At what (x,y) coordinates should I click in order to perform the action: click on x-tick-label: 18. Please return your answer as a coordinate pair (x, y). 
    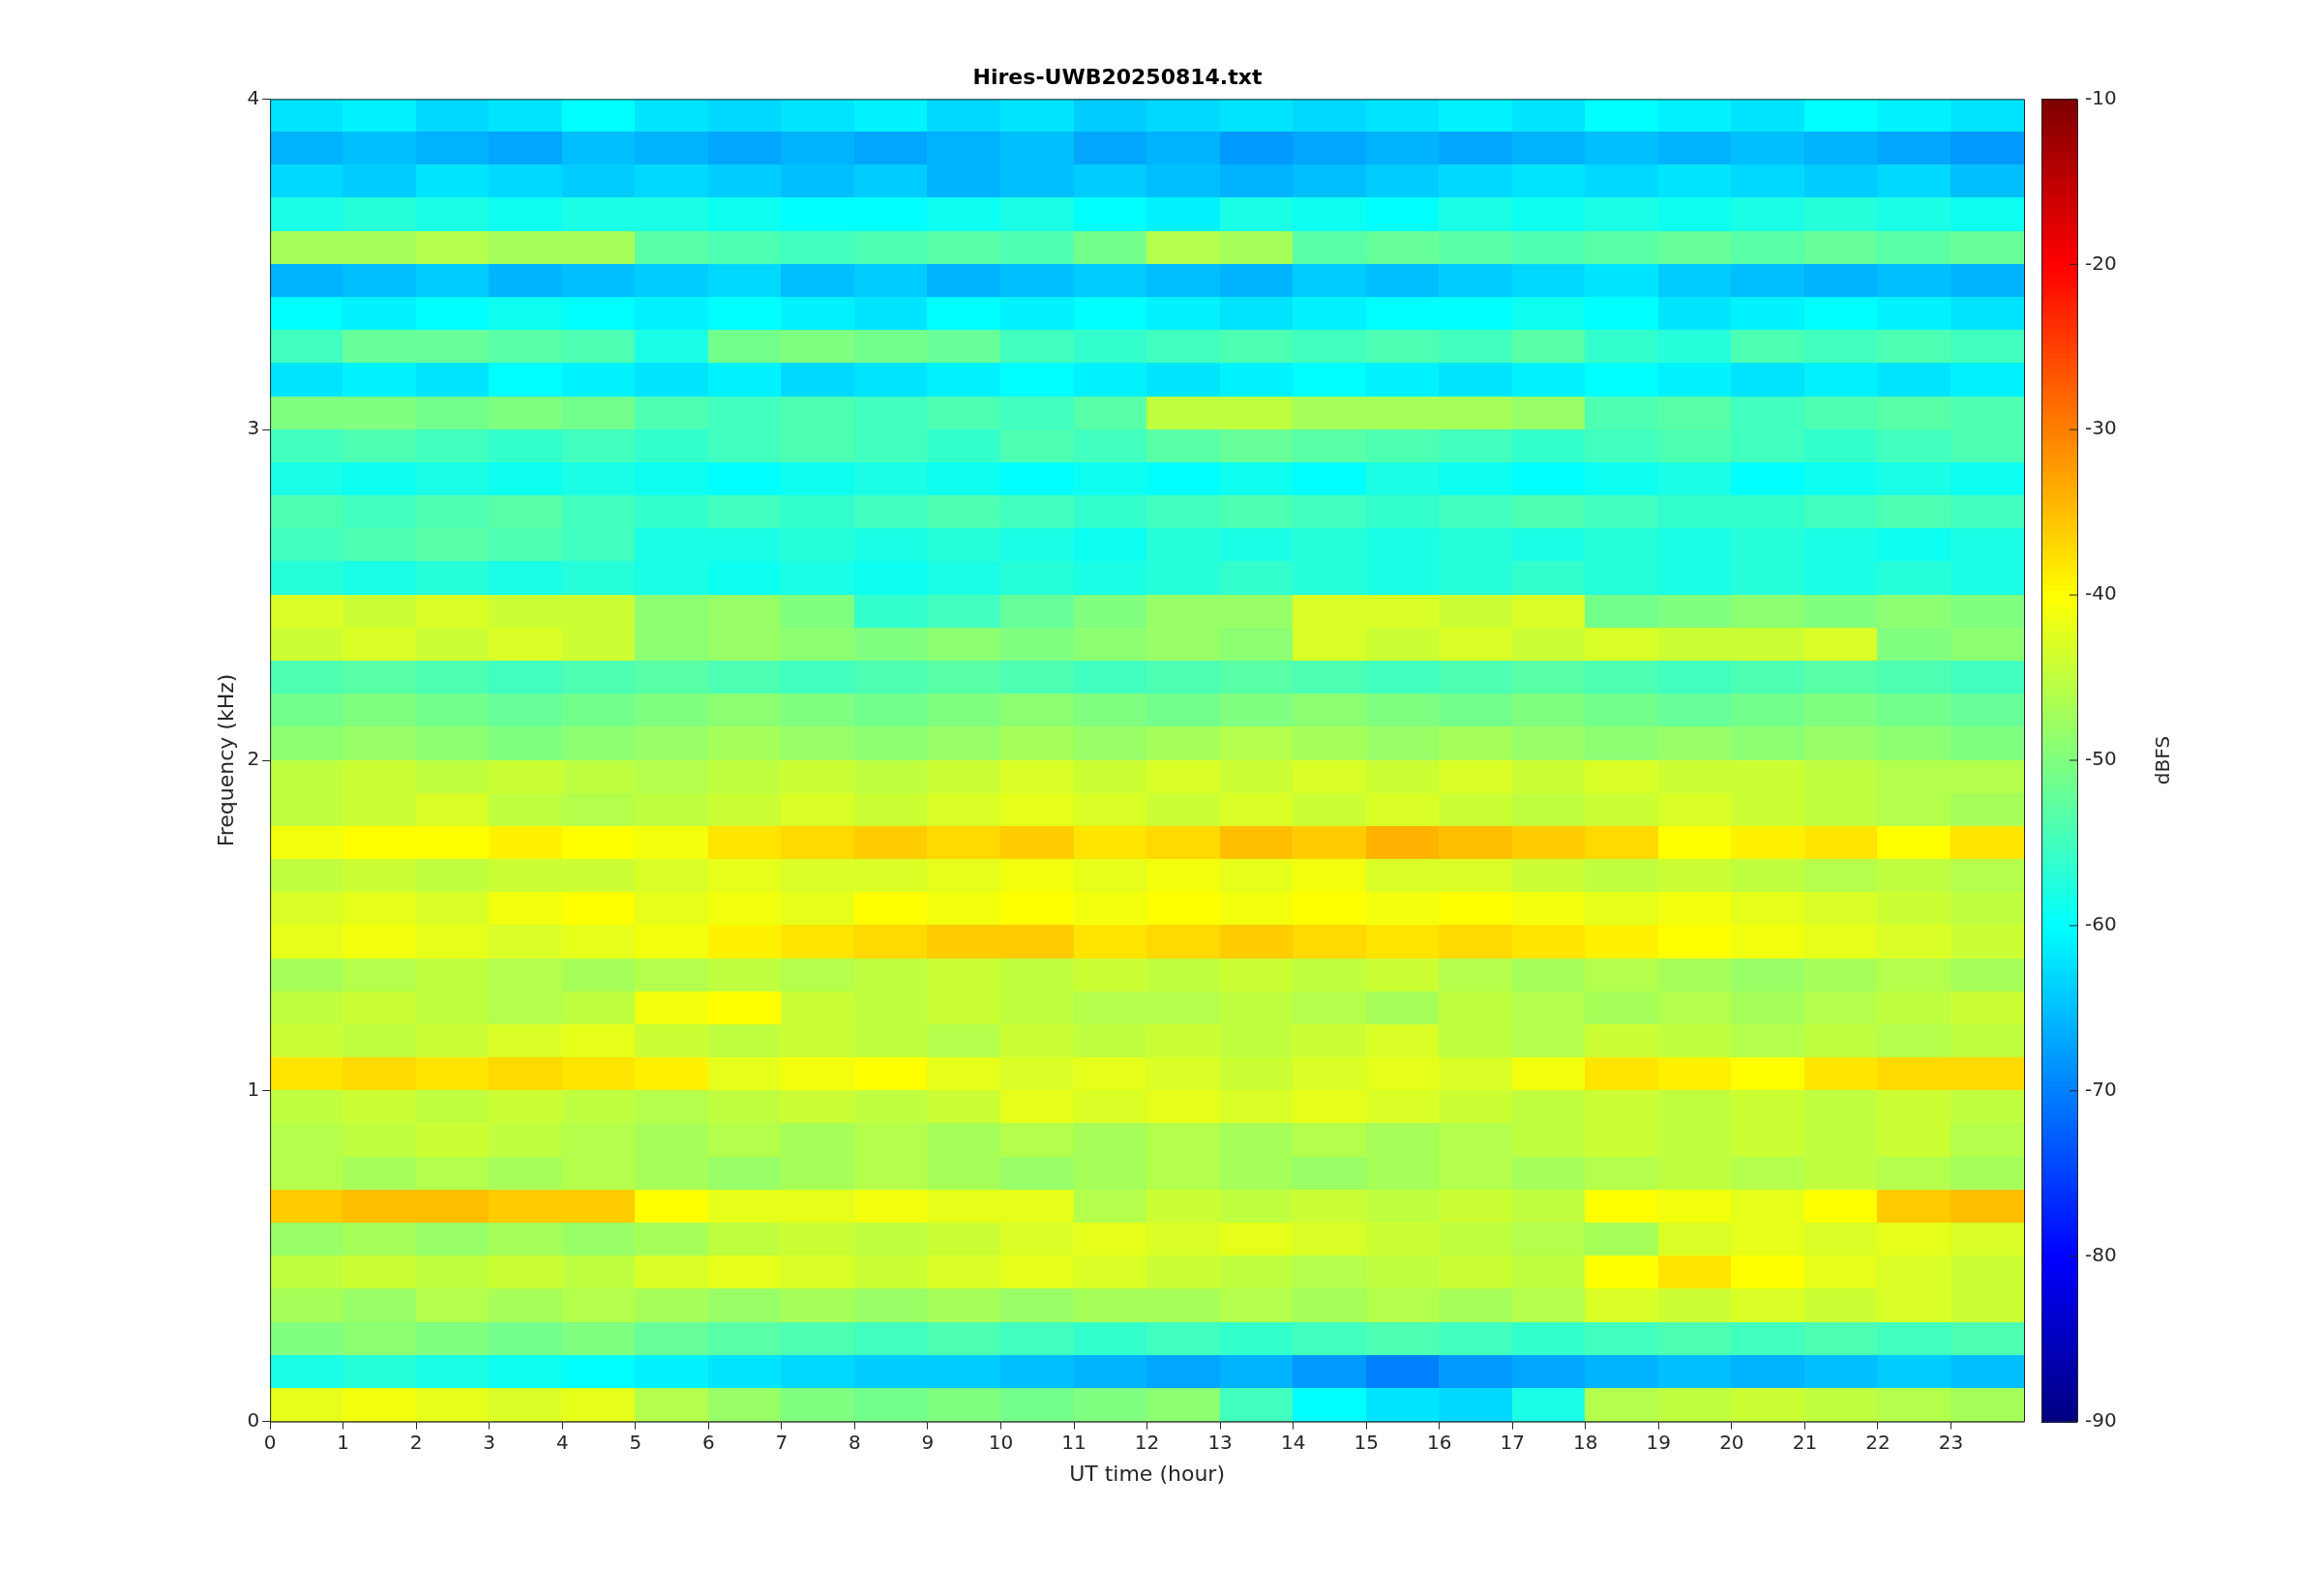
    Looking at the image, I should click on (1585, 1442).